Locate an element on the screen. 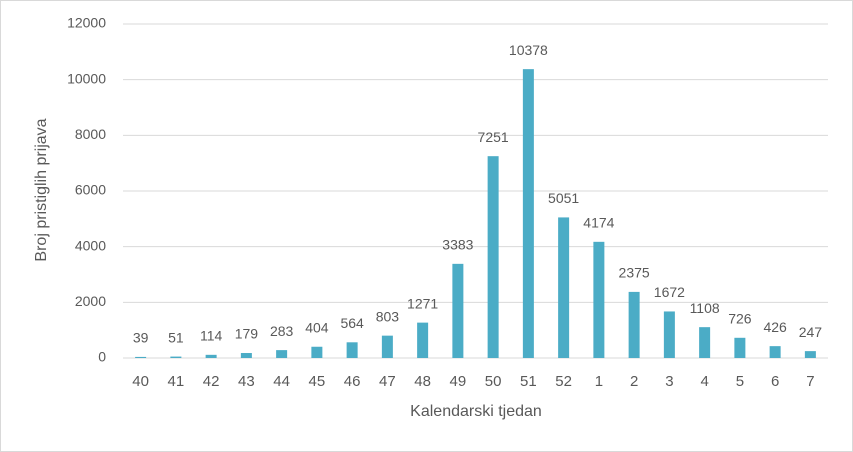  data-label: 247 is located at coordinates (811, 332).